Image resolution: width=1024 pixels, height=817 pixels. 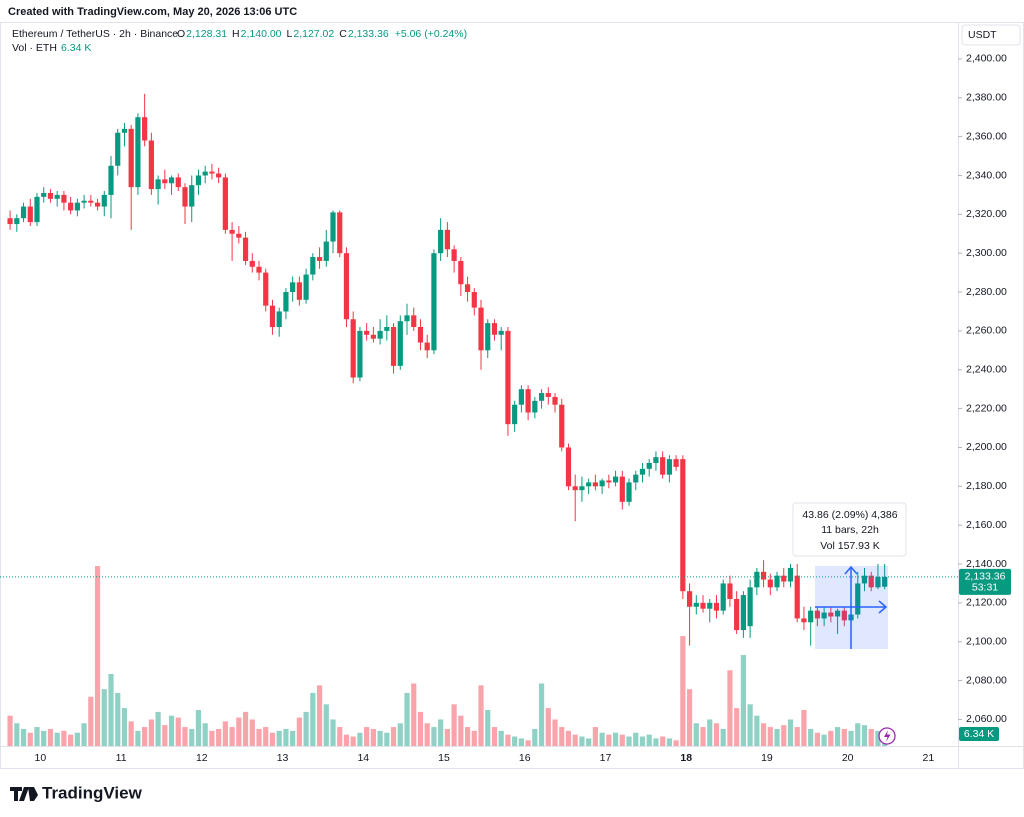 What do you see at coordinates (121, 758) in the screenshot?
I see `x-tick-label: 11` at bounding box center [121, 758].